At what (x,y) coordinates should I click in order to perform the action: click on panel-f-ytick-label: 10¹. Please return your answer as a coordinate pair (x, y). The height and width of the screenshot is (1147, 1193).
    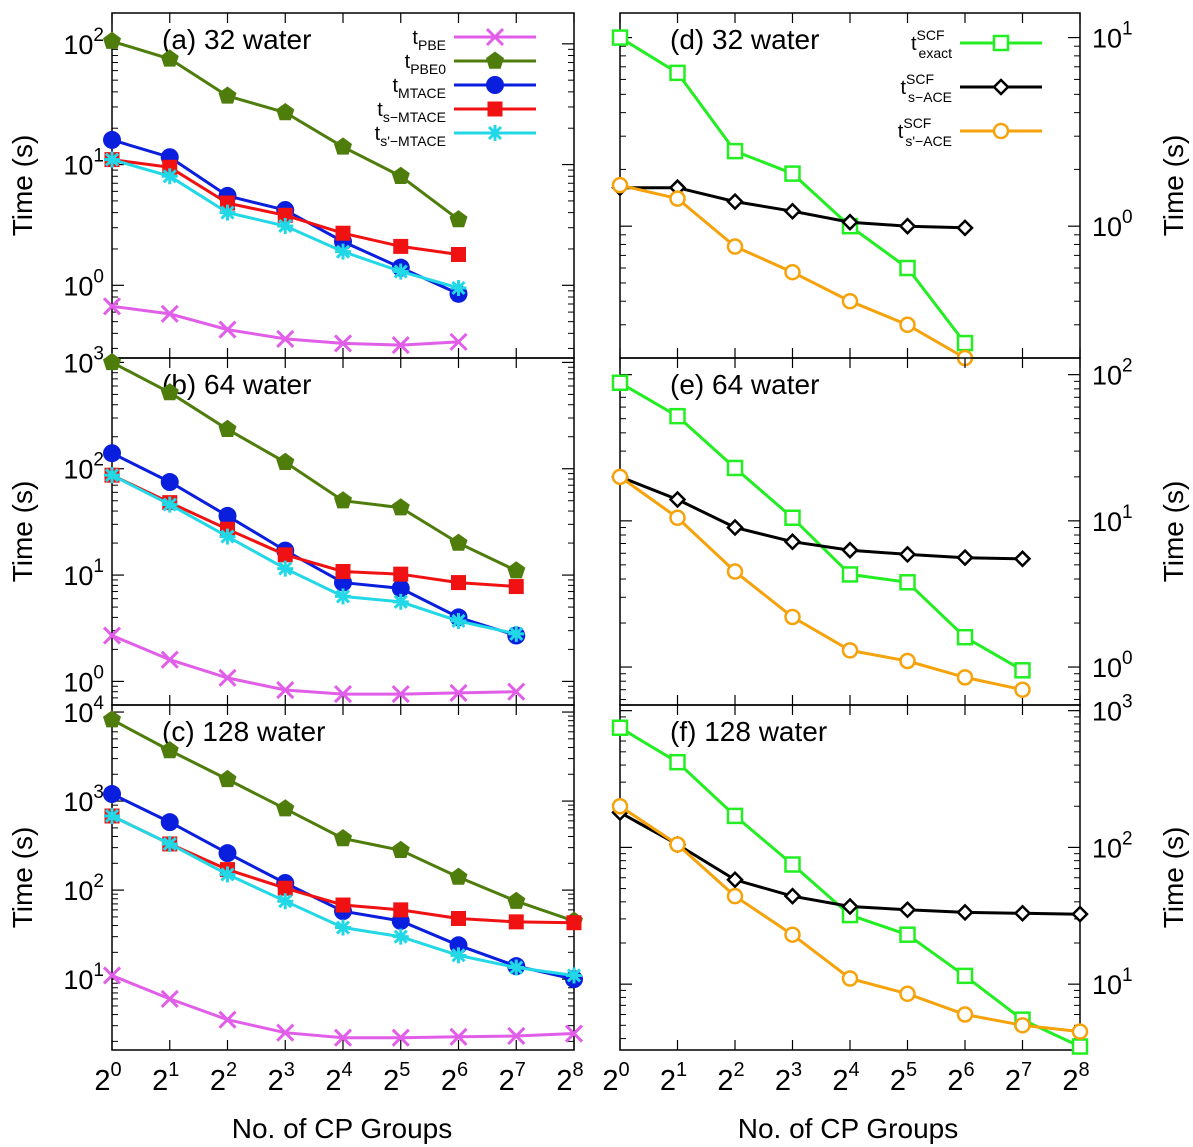
    Looking at the image, I should click on (1112, 982).